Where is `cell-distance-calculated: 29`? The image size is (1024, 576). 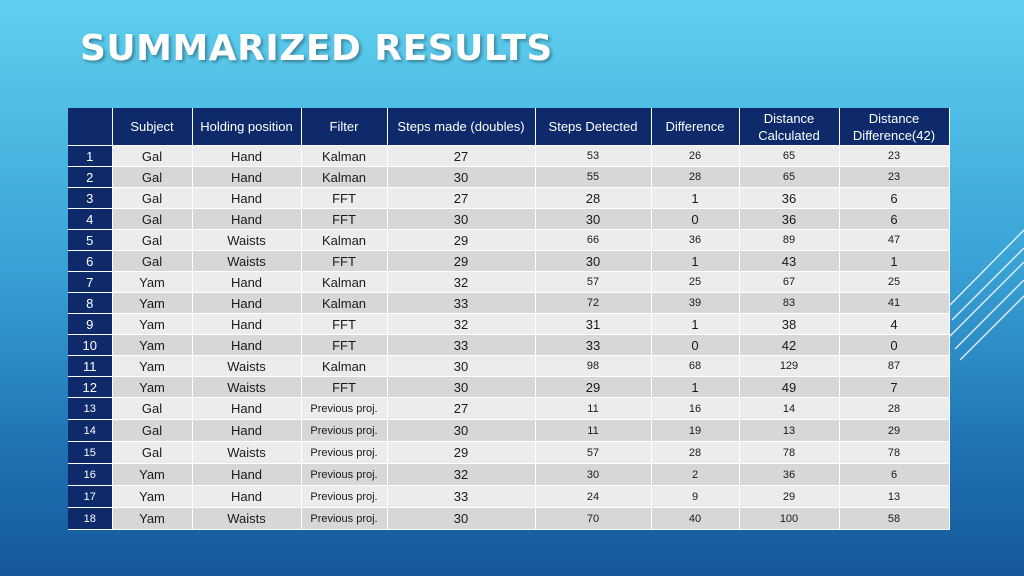 cell-distance-calculated: 29 is located at coordinates (789, 496).